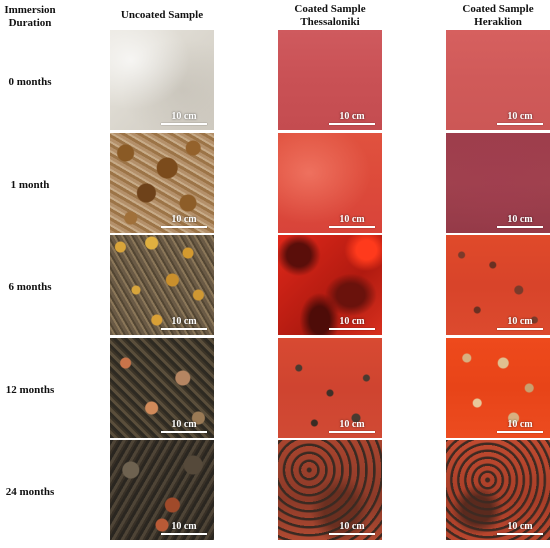  Describe the element at coordinates (330, 285) in the screenshot. I see `sample-photo-thessaloniki-6-months: 10 cm` at that location.